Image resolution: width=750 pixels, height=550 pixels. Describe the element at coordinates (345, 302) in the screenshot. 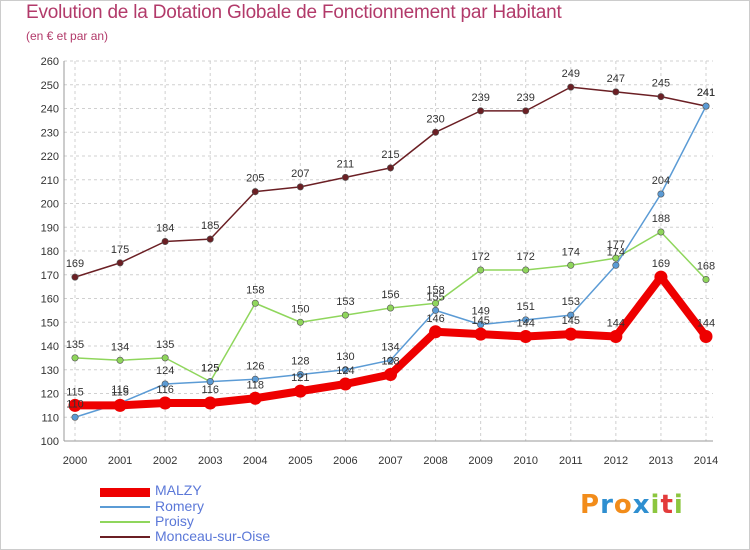

I see `data-label-proisy: 153` at that location.